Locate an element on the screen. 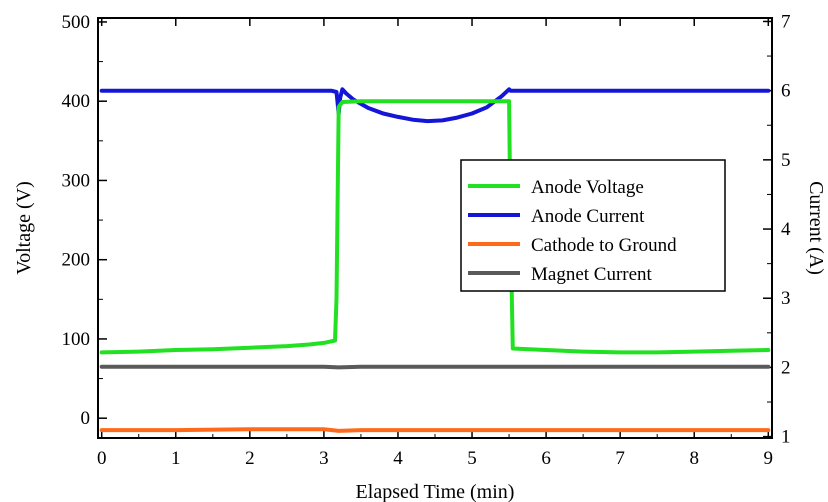  y2-tick-label: 6 is located at coordinates (786, 91).